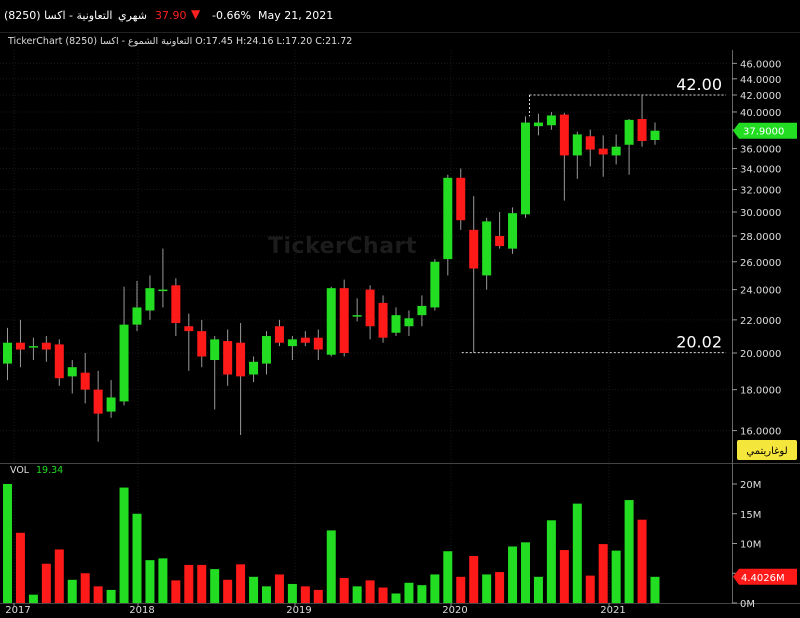  Describe the element at coordinates (760, 321) in the screenshot. I see `y-tick-label: 22.0000` at that location.